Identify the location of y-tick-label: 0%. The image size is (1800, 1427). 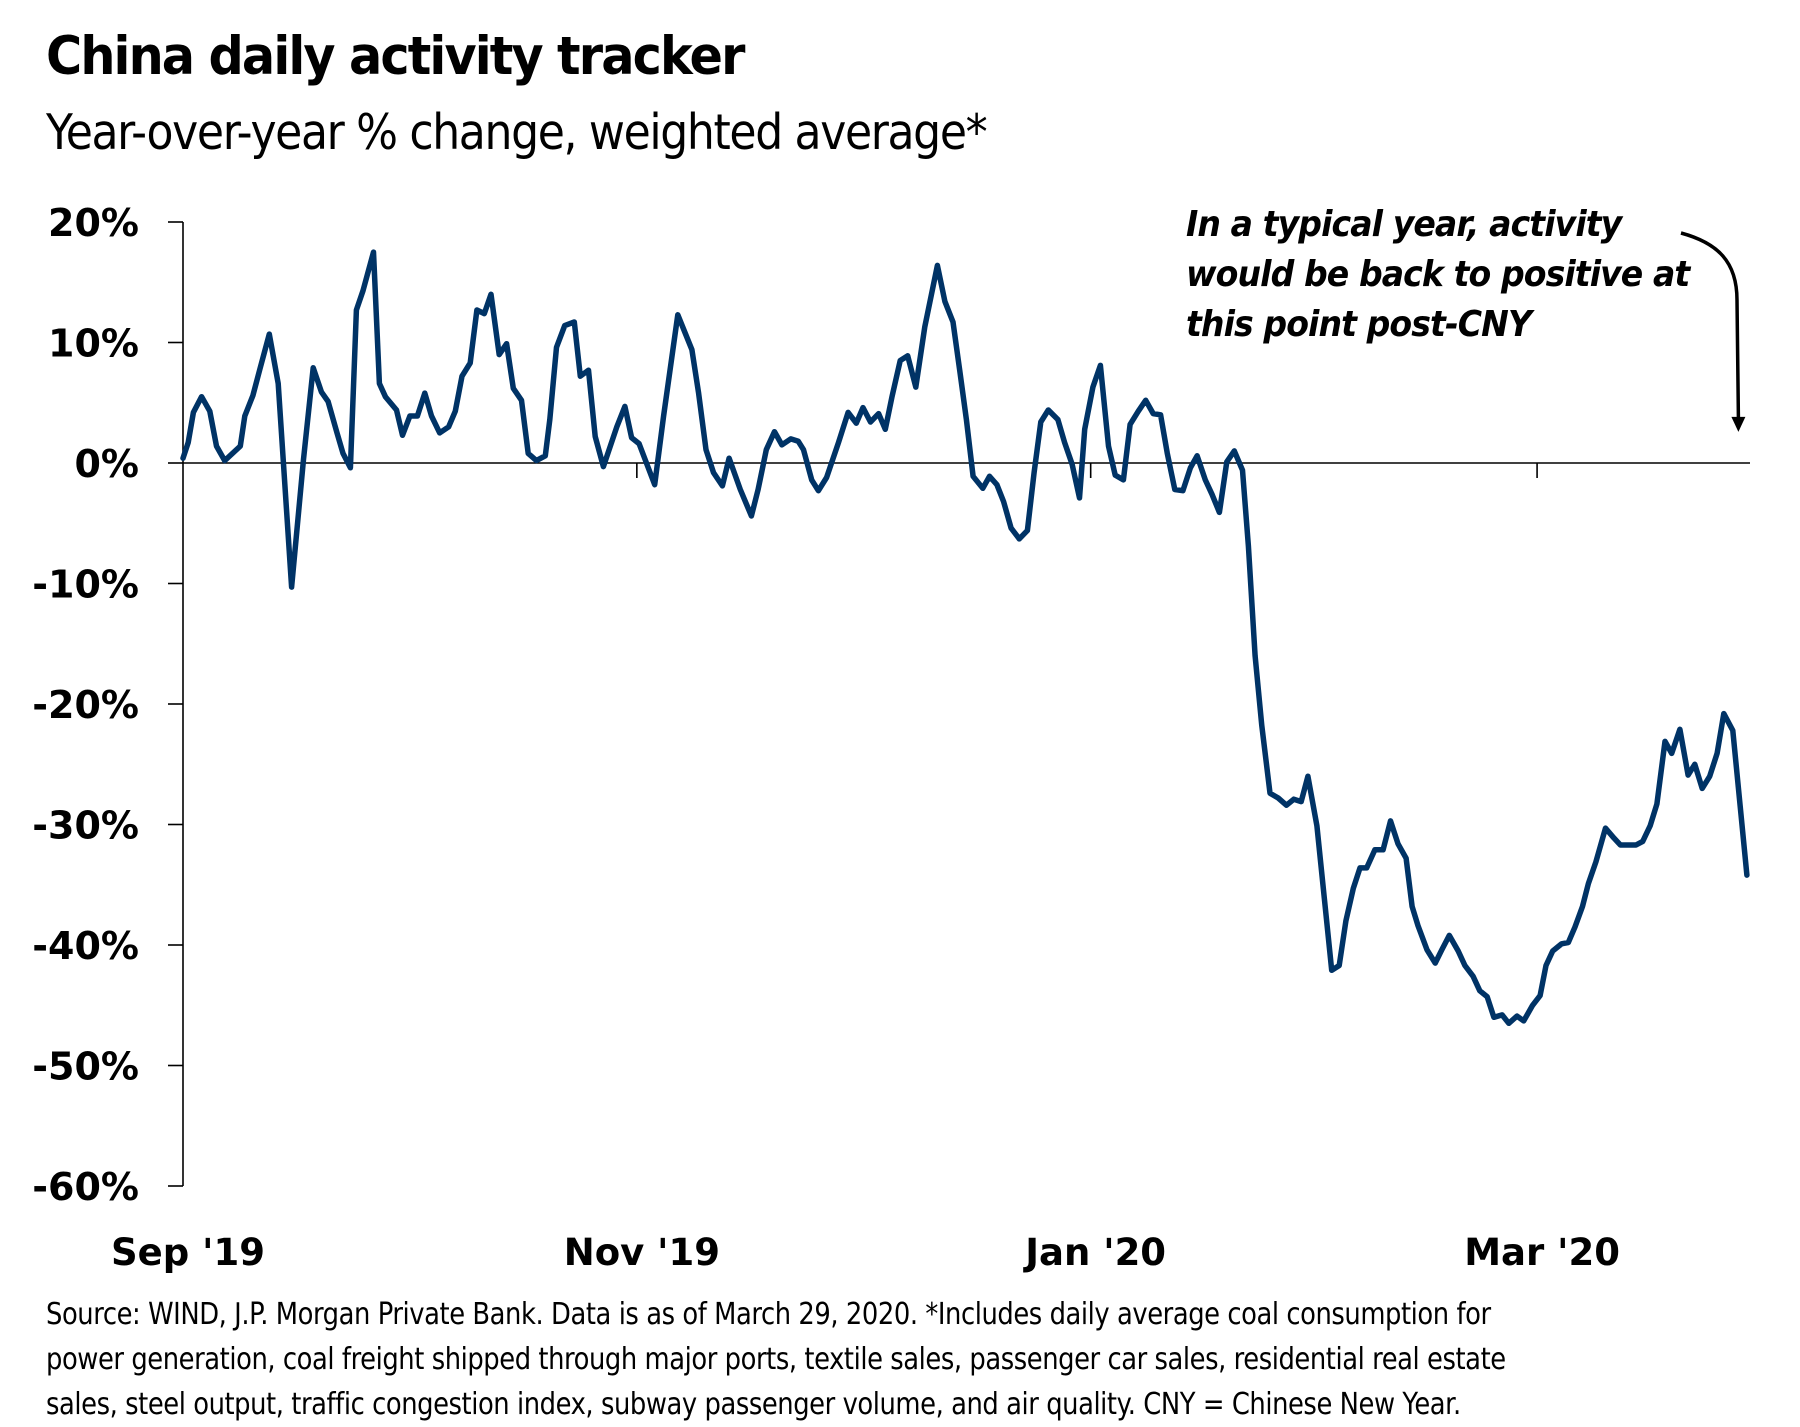
(106, 464).